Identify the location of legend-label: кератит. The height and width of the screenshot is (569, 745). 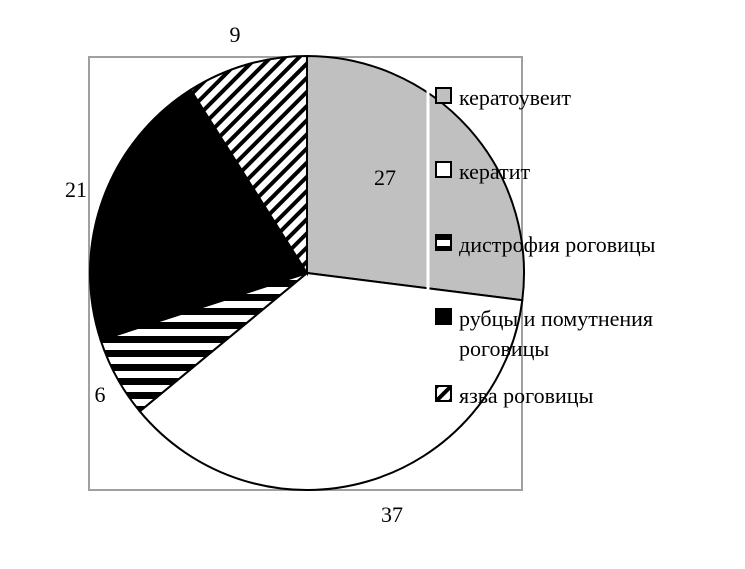
(494, 171).